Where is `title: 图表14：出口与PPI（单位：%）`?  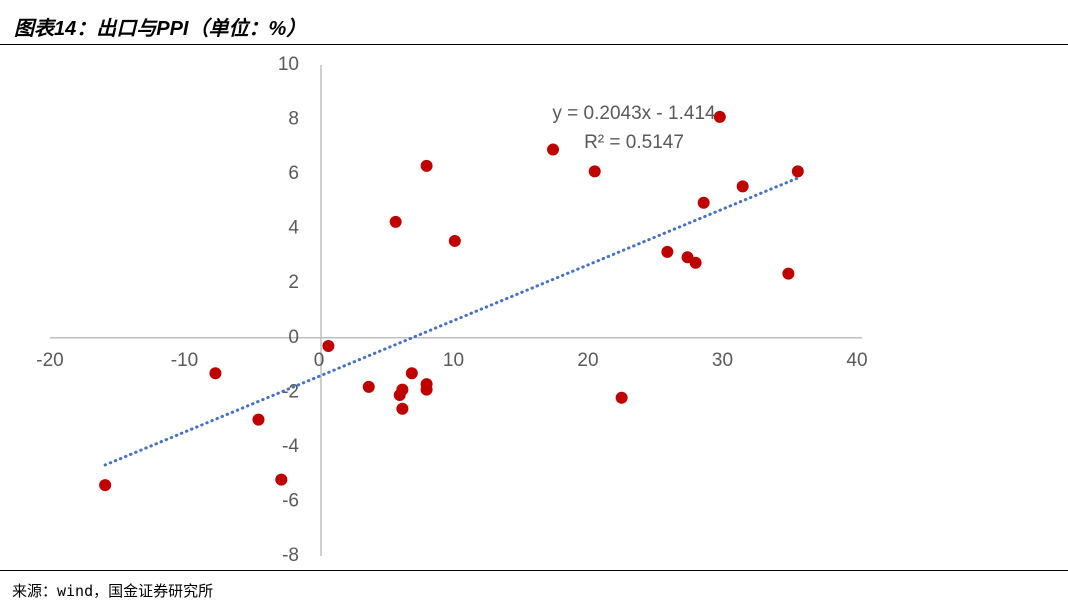
title: 图表14：出口与PPI（单位：%） is located at coordinates (160, 29).